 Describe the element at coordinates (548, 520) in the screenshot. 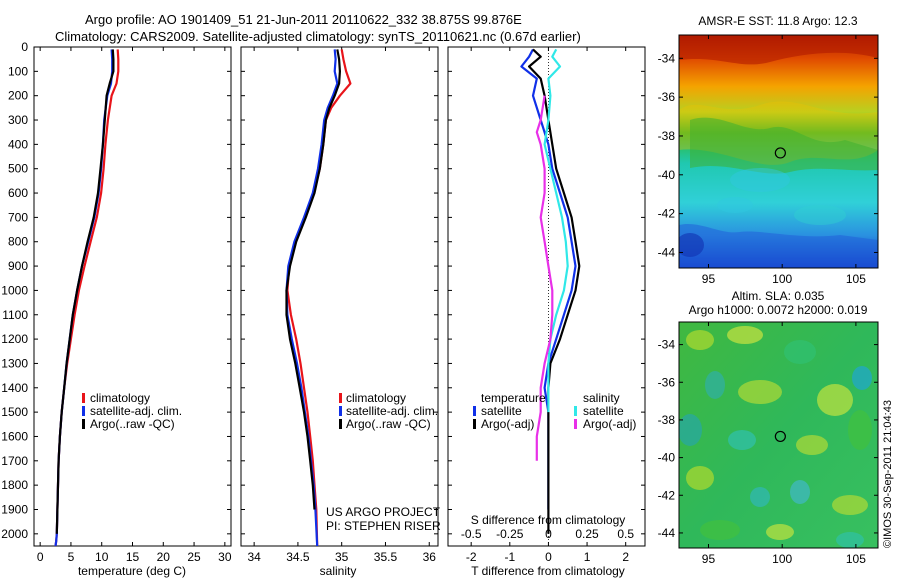

I see `s-difference-x-label: S difference from climatology` at that location.